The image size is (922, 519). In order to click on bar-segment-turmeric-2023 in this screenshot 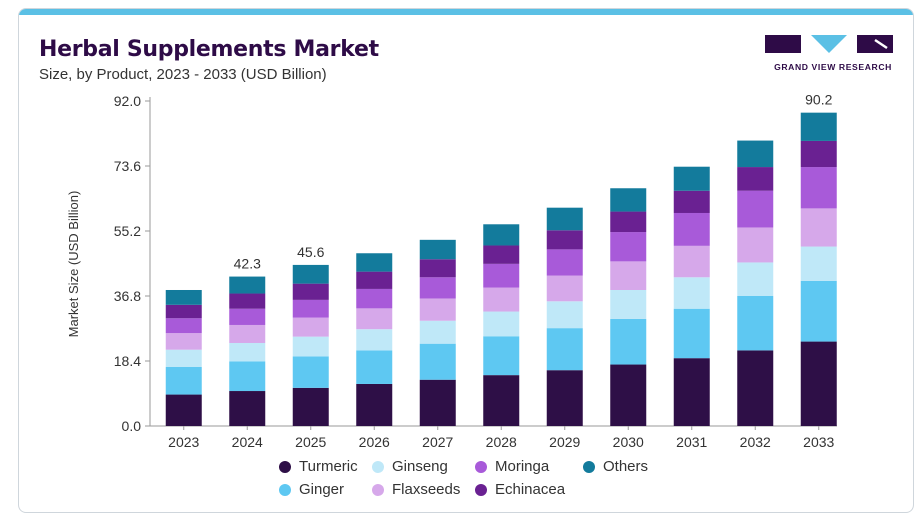, I will do `click(183, 410)`.